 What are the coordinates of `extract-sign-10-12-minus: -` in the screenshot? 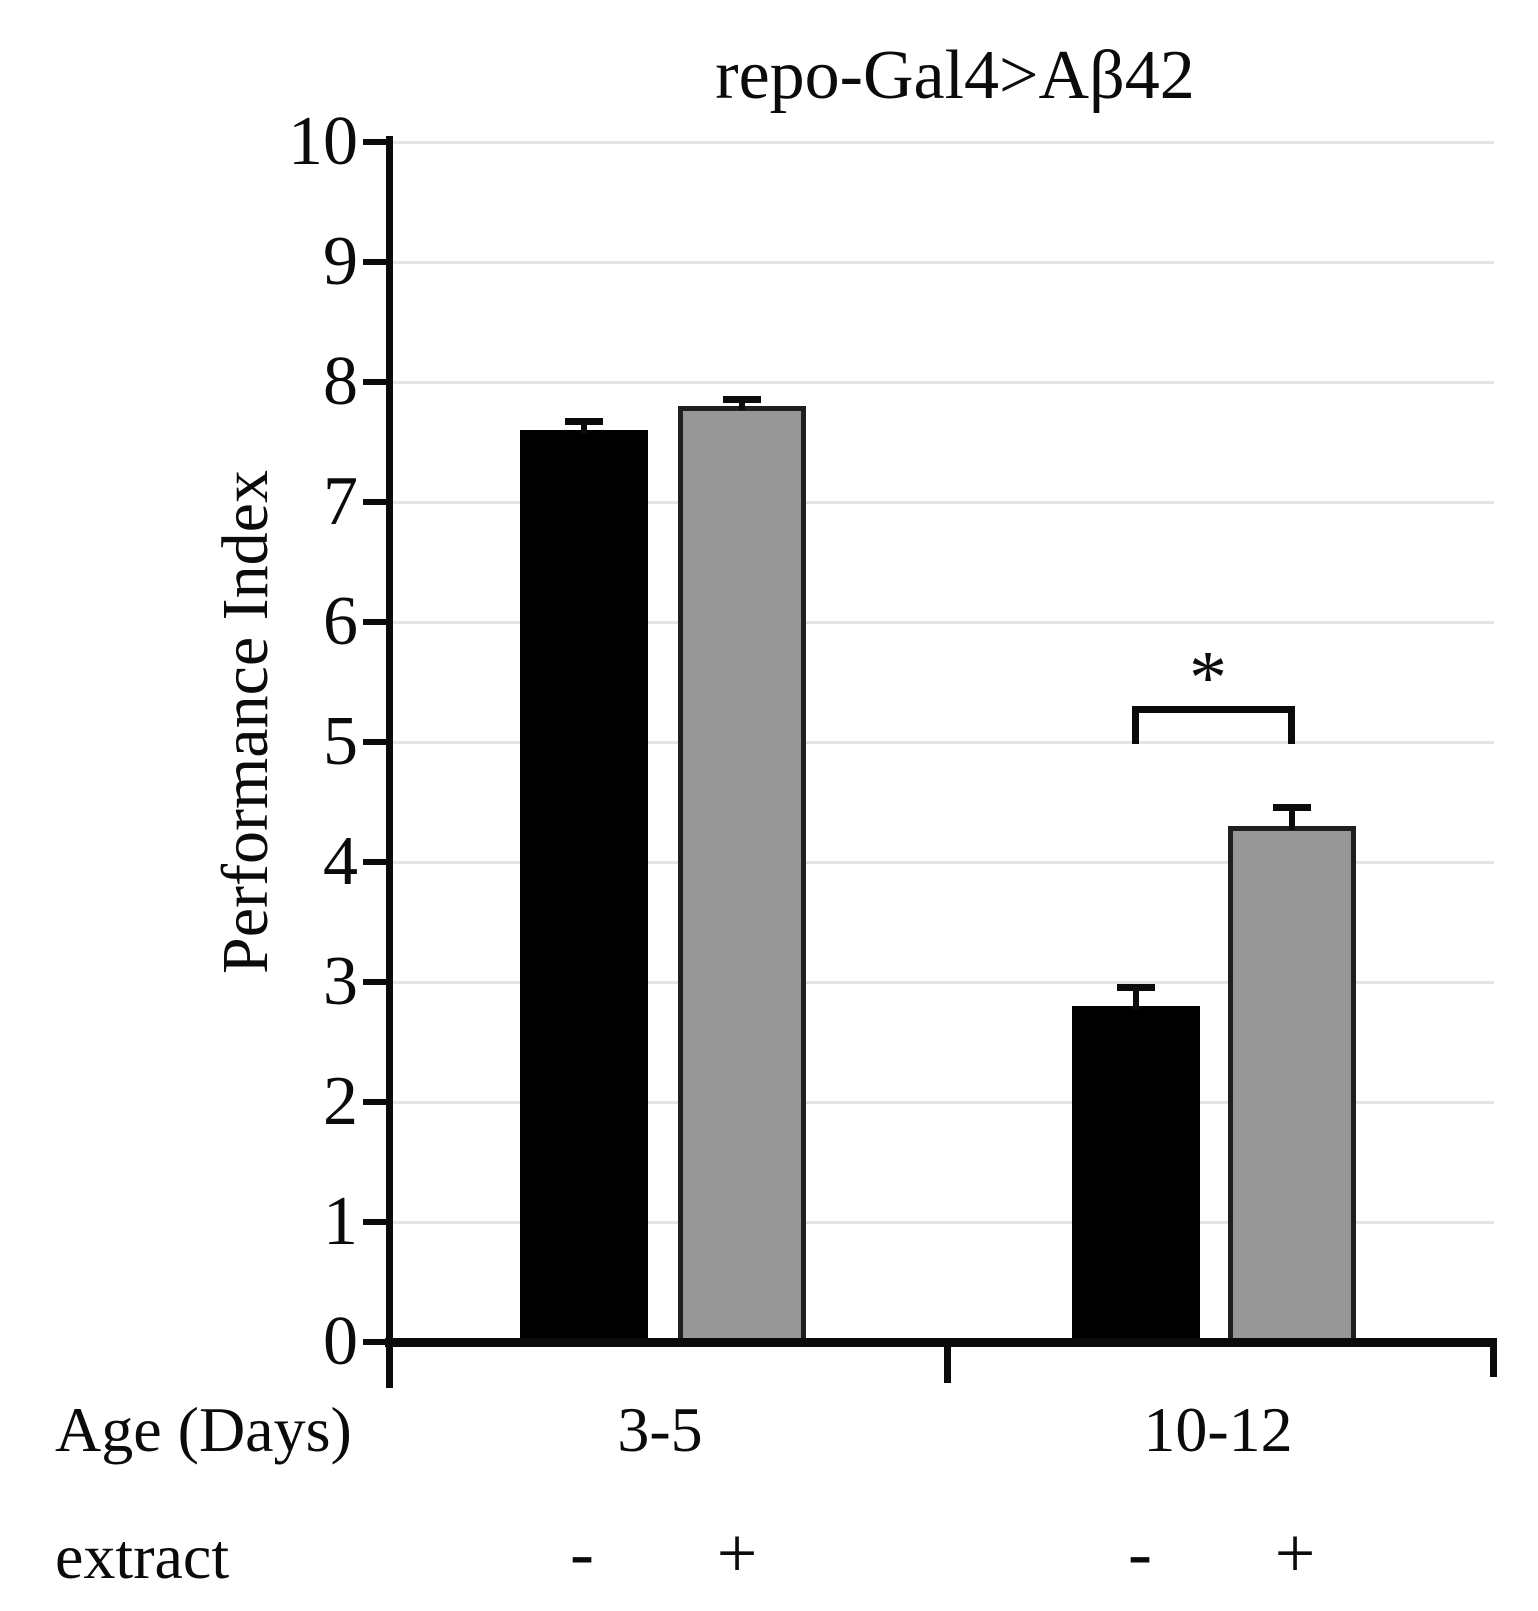 It's located at (1140, 1553).